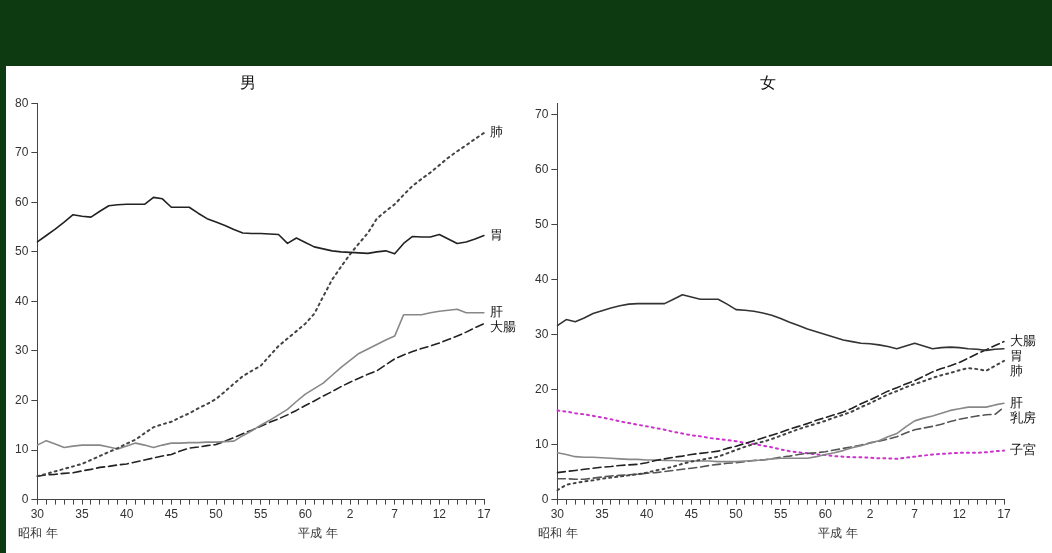 This screenshot has height=553, width=1052. What do you see at coordinates (248, 82) in the screenshot?
I see `chart-title: 男` at bounding box center [248, 82].